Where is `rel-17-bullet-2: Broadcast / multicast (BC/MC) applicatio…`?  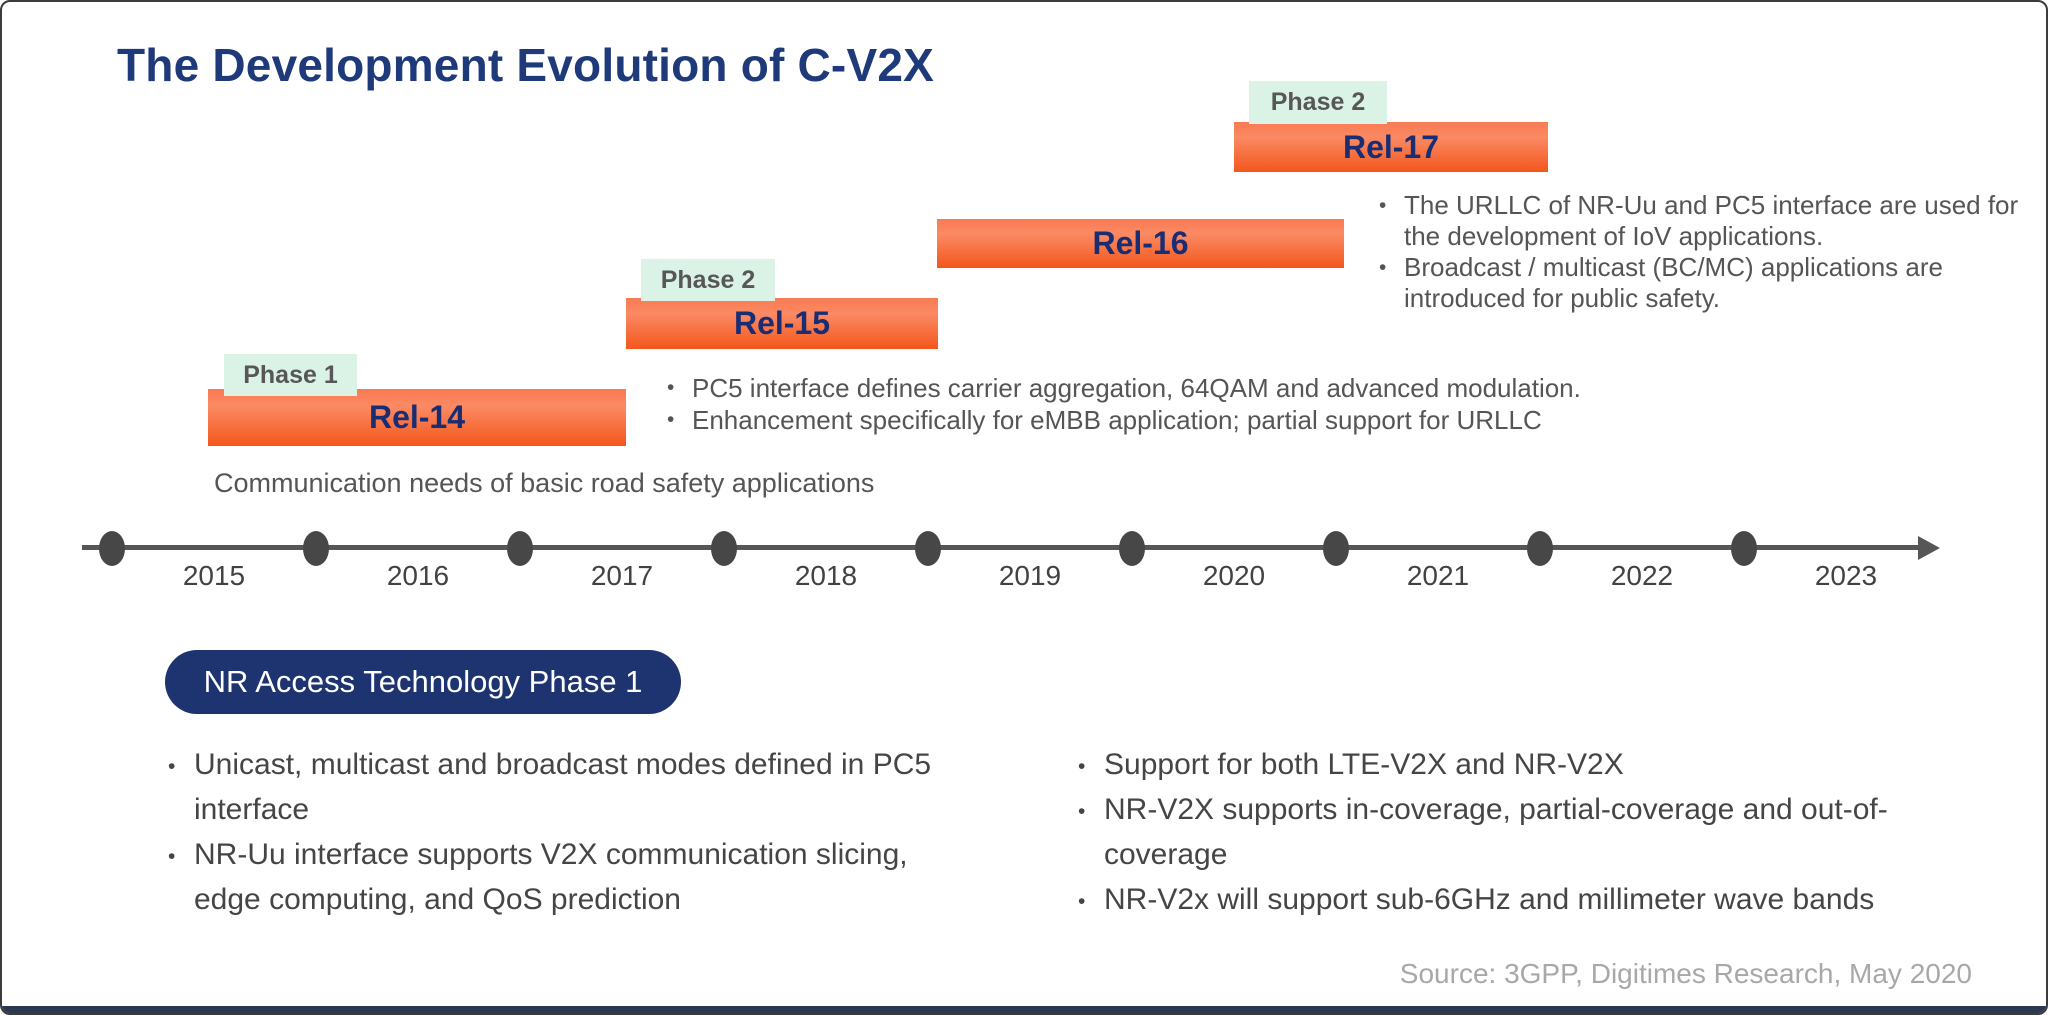
rel-17-bullet-2: Broadcast / multicast (BC/MC) applicatio… is located at coordinates (1698, 283).